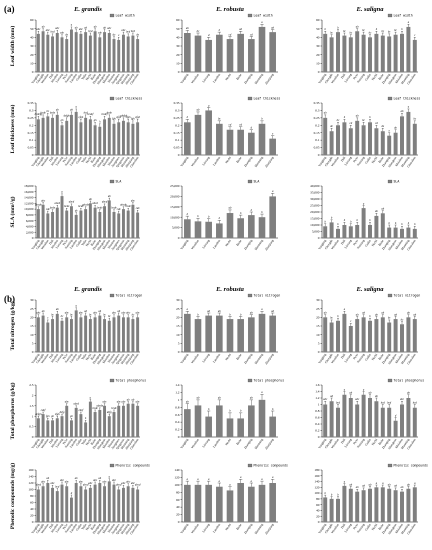  What do you see at coordinates (73, 442) in the screenshot?
I see `x-tick-label: Liuzhou` at bounding box center [73, 442].